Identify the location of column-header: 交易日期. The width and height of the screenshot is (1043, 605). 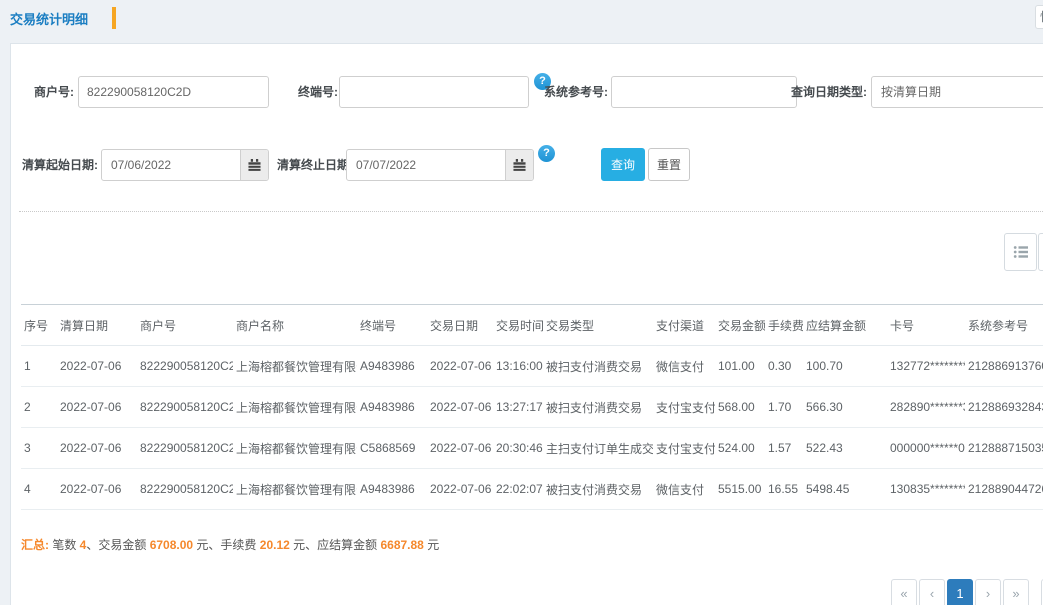
(454, 325).